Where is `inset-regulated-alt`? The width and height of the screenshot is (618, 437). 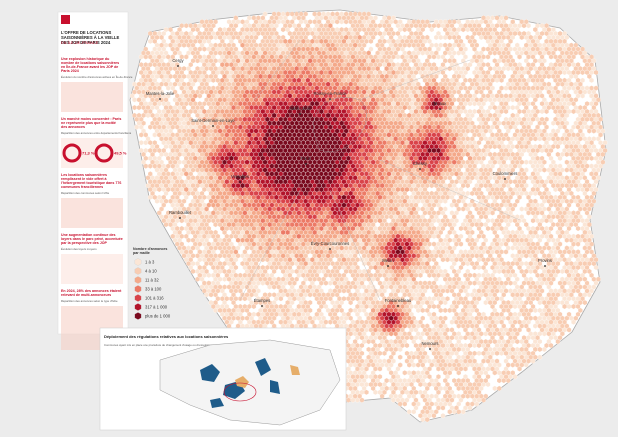 inset-regulated-alt is located at coordinates (267, 376).